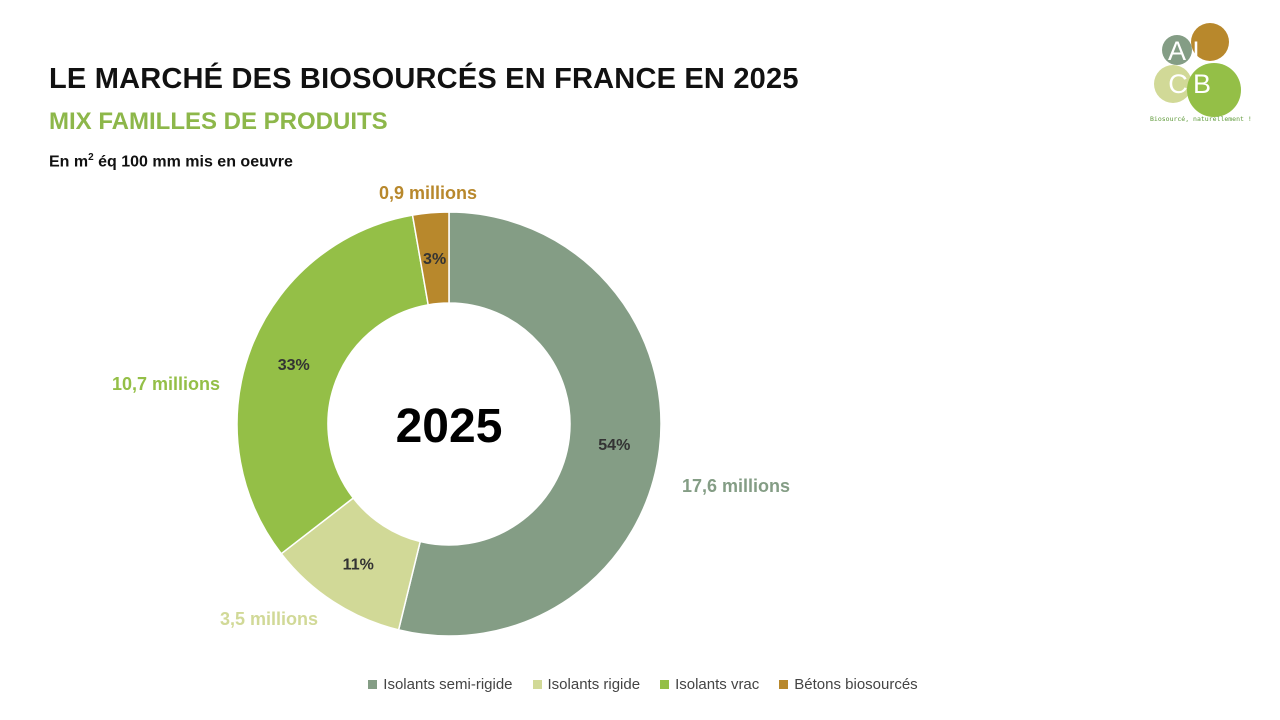  I want to click on logo-letter-c: C, so click(1178, 84).